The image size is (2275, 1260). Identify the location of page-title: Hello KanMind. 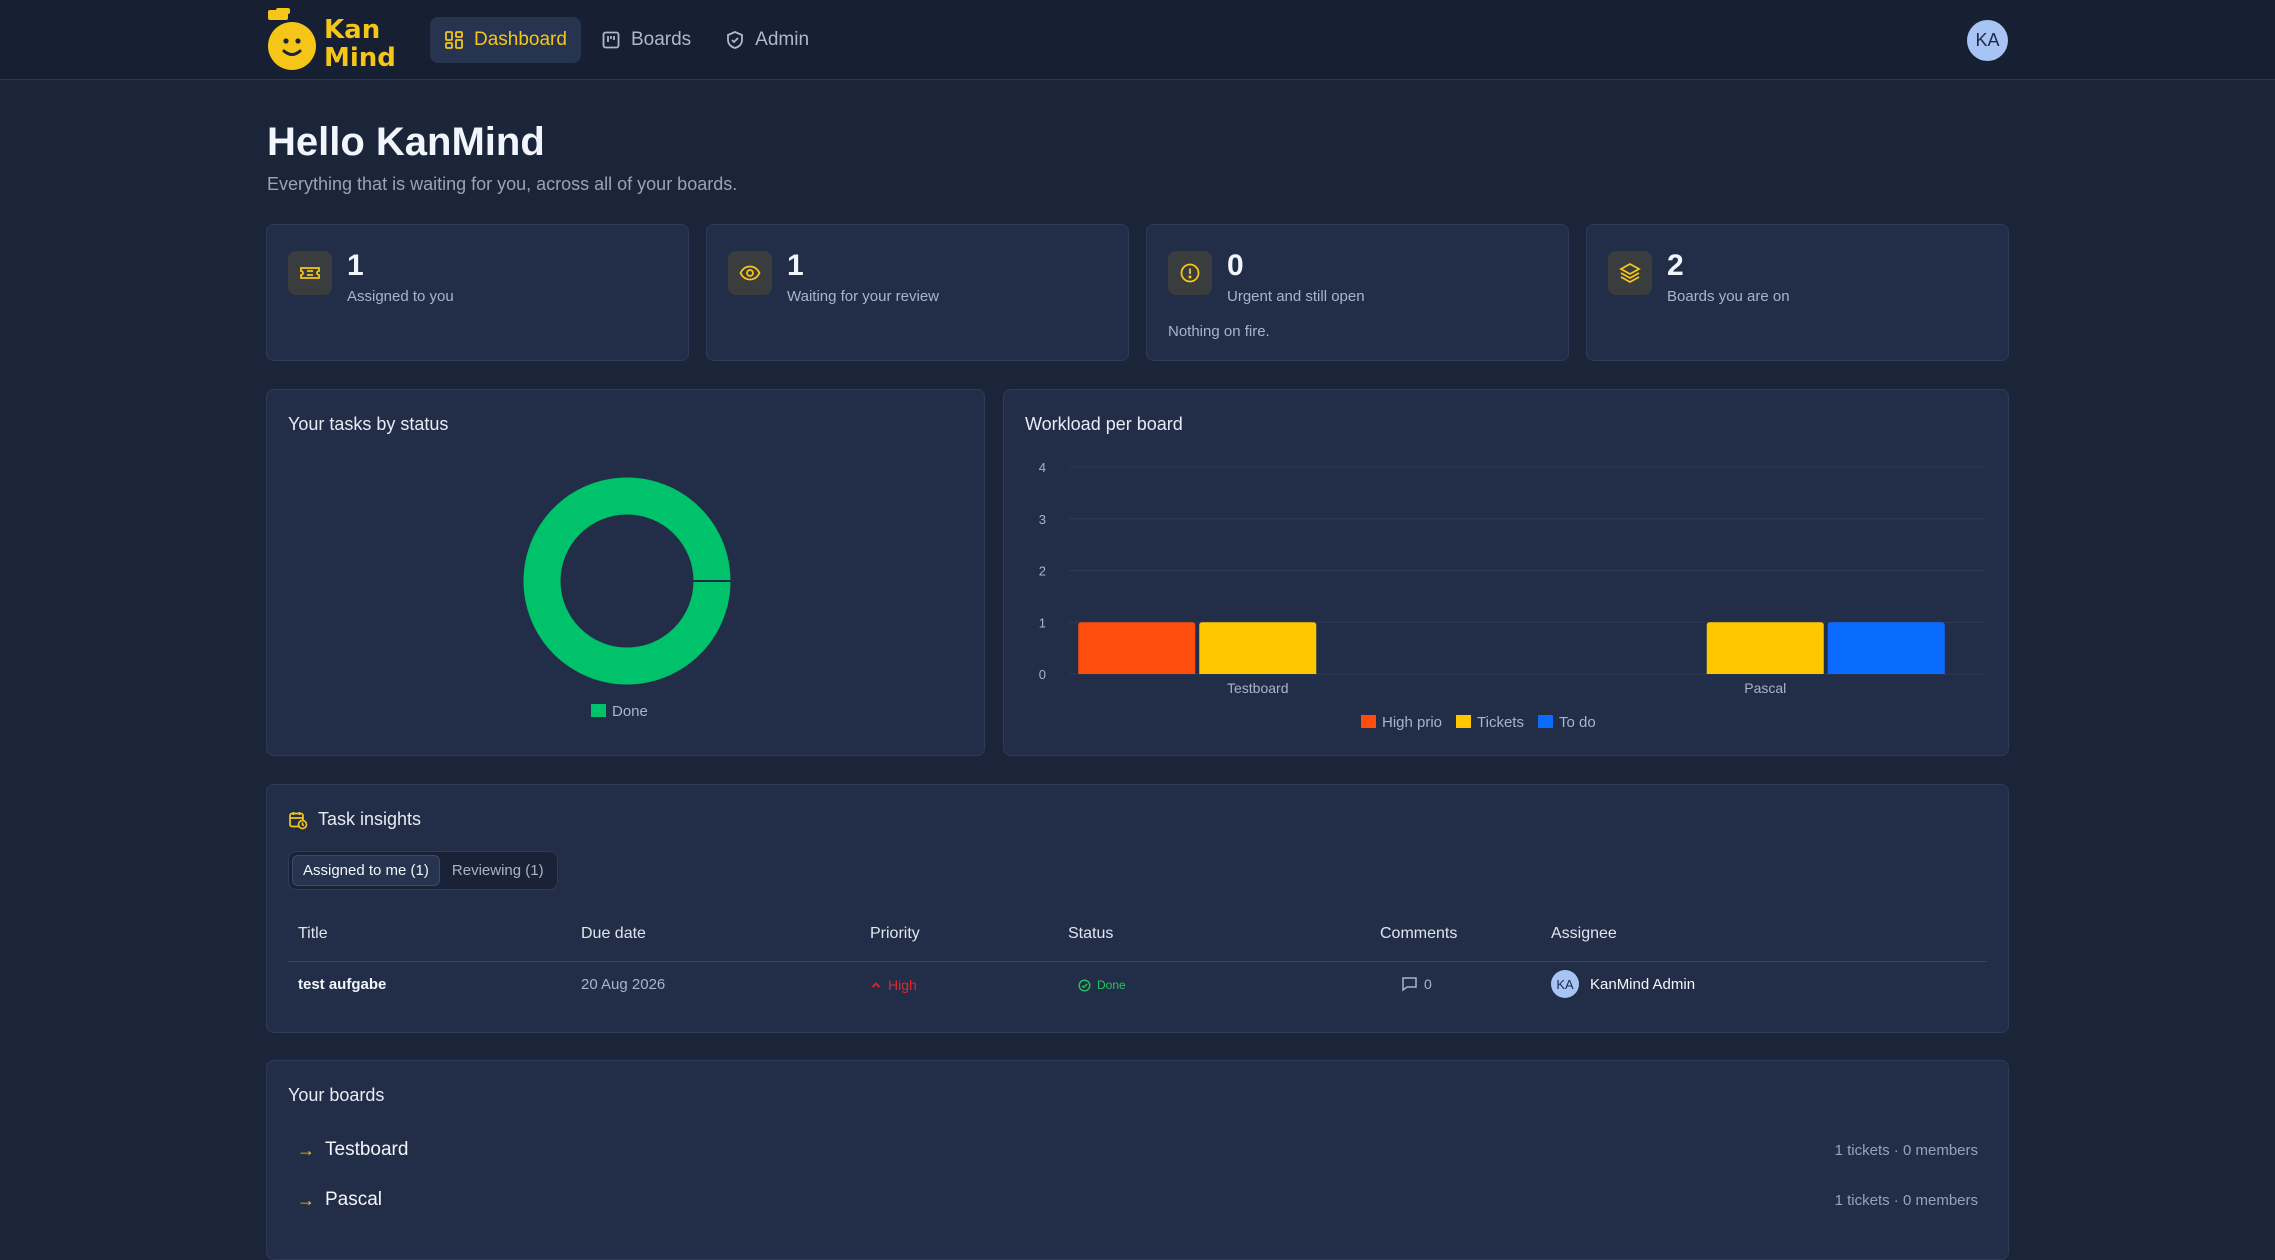
(406, 142).